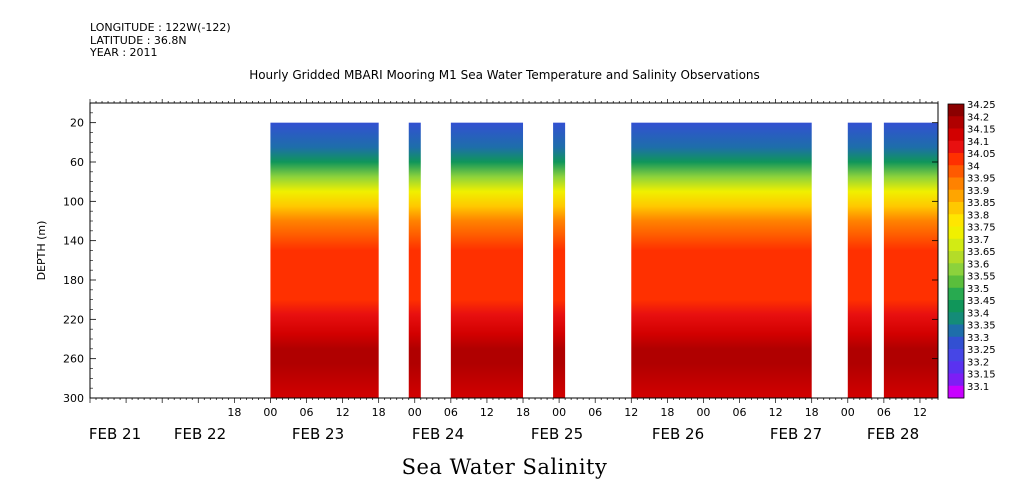  I want to click on colorbar-label: 33.35, so click(981, 326).